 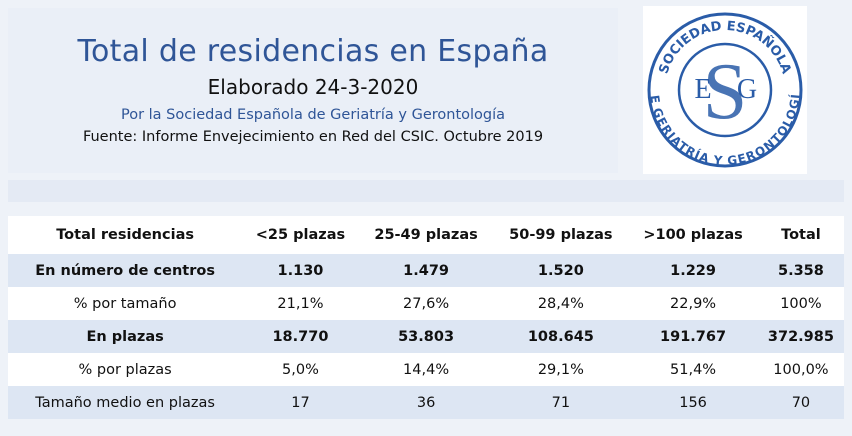 I want to click on header-cell: 25-49 plazas, so click(x=426, y=235).